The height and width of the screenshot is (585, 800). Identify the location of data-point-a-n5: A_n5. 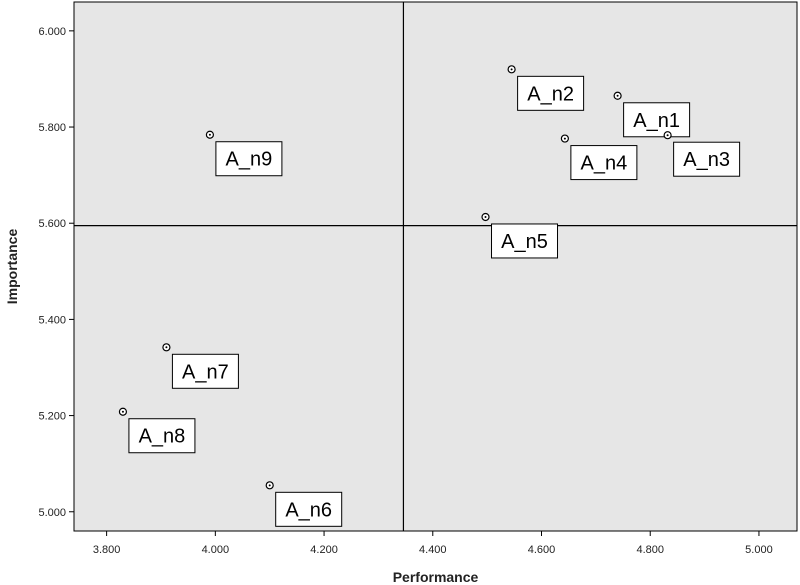
(520, 235).